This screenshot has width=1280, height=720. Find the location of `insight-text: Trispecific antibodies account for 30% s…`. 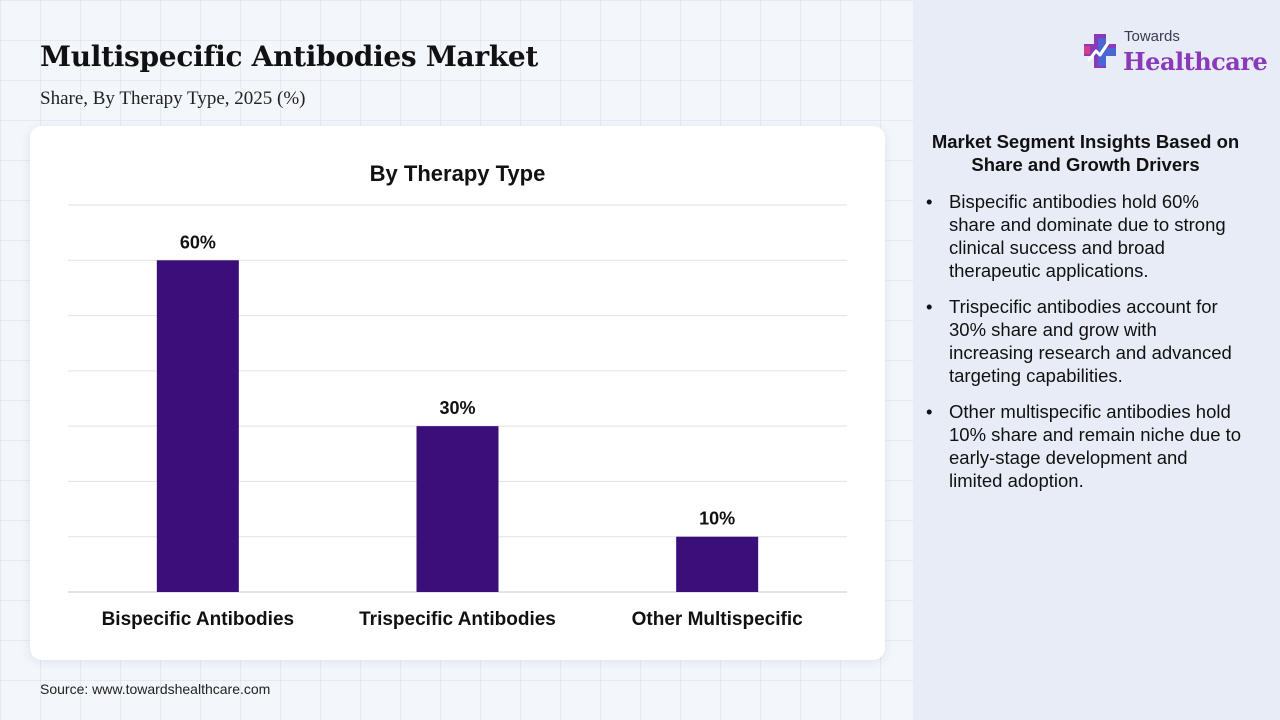

insight-text: Trispecific antibodies account for 30% s… is located at coordinates (1090, 341).